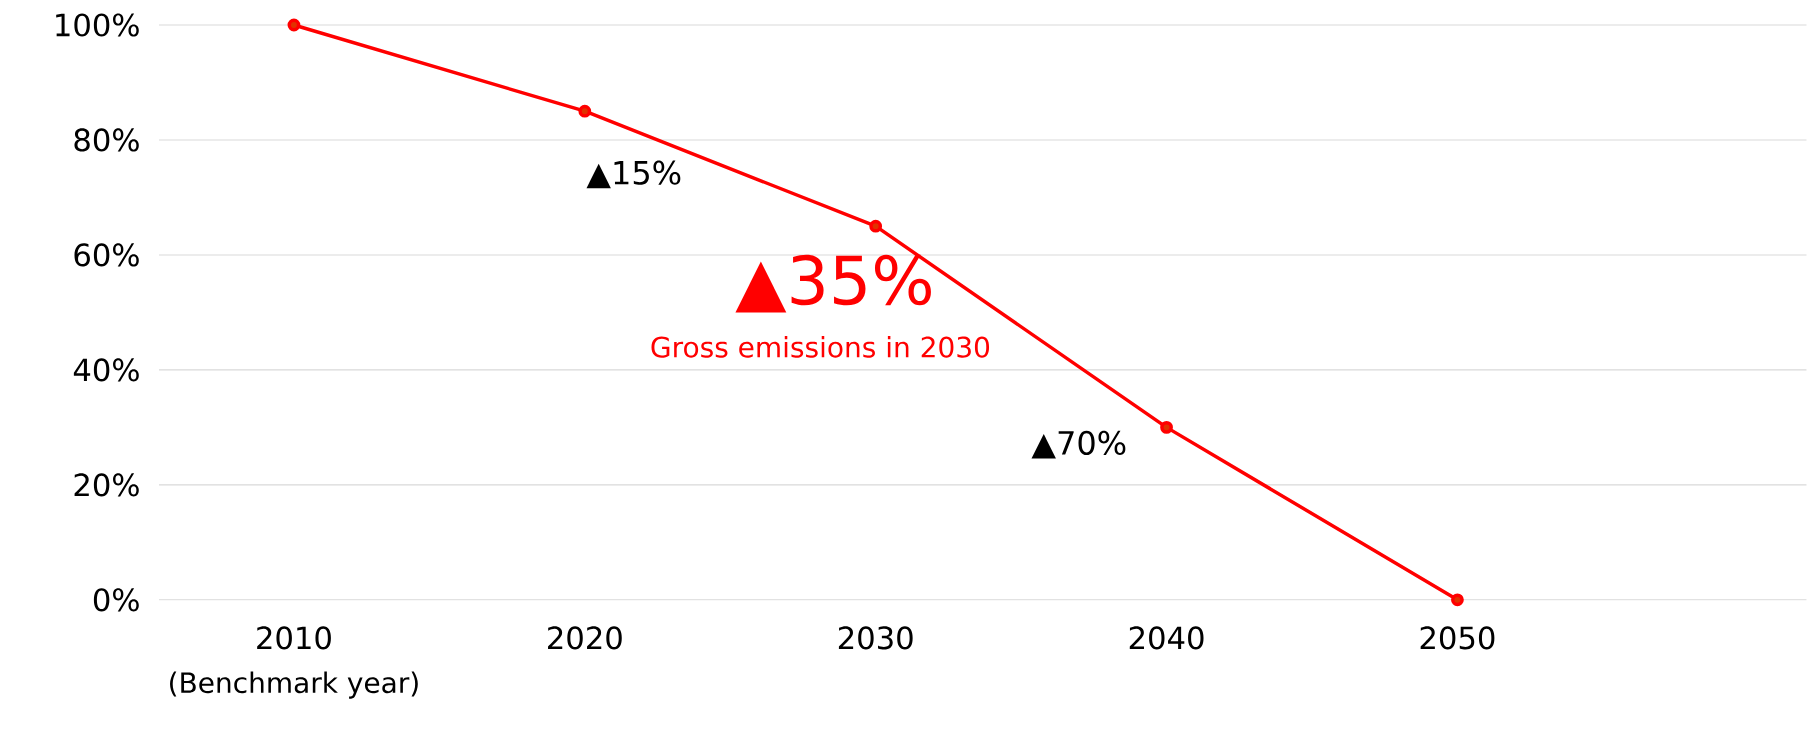  Describe the element at coordinates (1457, 638) in the screenshot. I see `x-tick-label: 2050` at that location.